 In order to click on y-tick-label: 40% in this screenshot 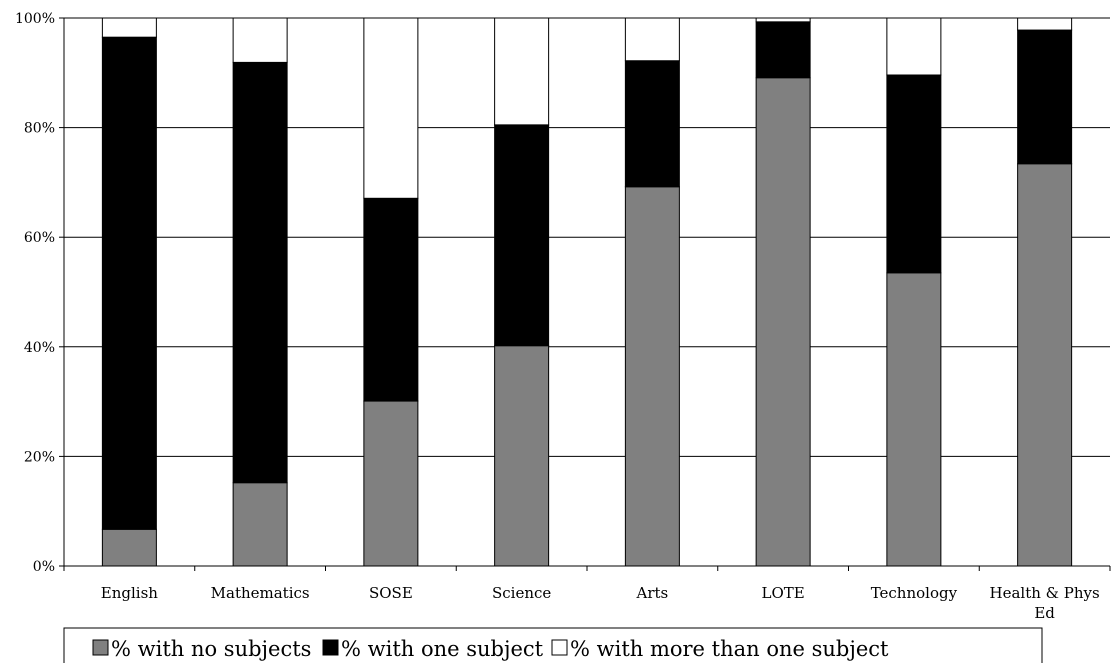, I will do `click(39, 348)`.